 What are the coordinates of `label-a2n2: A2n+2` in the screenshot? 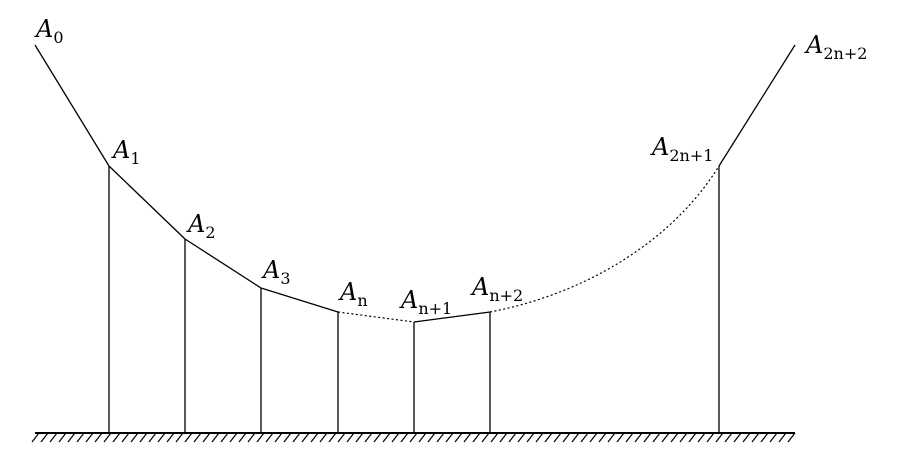 It's located at (835, 47).